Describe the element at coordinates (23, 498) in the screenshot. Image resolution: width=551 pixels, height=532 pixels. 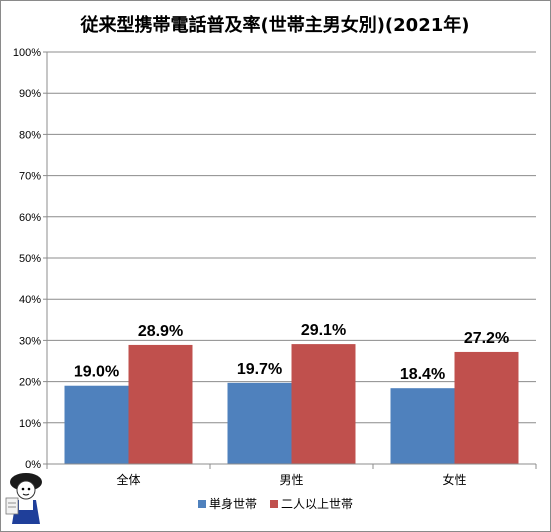
I see `mascot-icon` at that location.